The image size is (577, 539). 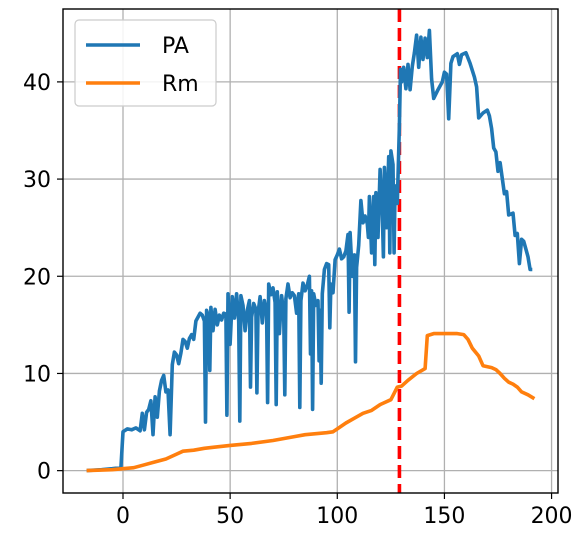 I want to click on x-tick-label: 50, so click(x=230, y=516).